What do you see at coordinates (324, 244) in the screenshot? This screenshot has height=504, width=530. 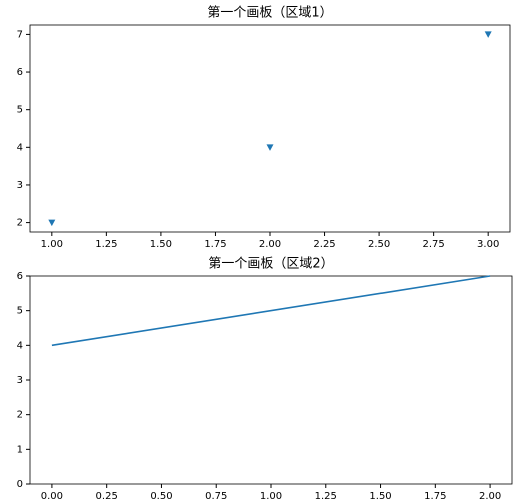 I see `x-tick-label: 2.25` at bounding box center [324, 244].